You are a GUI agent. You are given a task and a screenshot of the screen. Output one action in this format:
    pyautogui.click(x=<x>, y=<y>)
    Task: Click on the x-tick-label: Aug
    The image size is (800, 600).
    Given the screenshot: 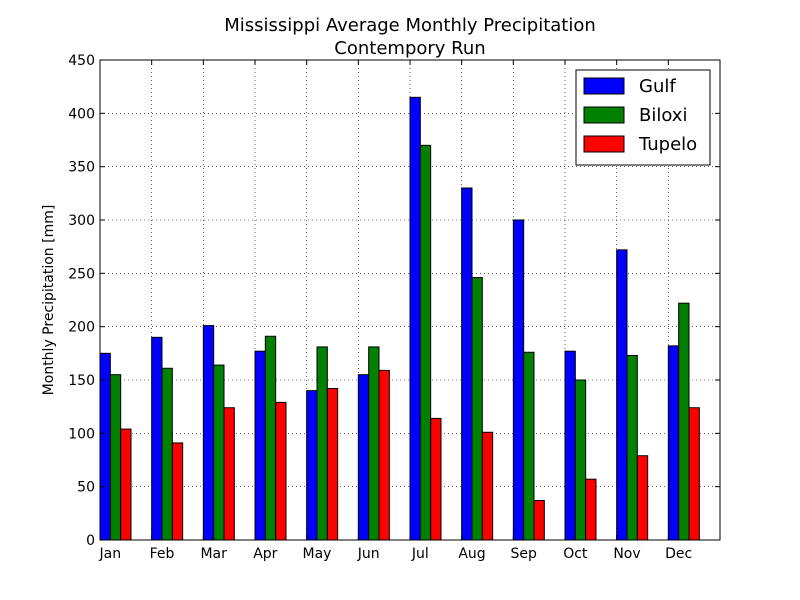 What is the action you would take?
    pyautogui.click(x=471, y=554)
    